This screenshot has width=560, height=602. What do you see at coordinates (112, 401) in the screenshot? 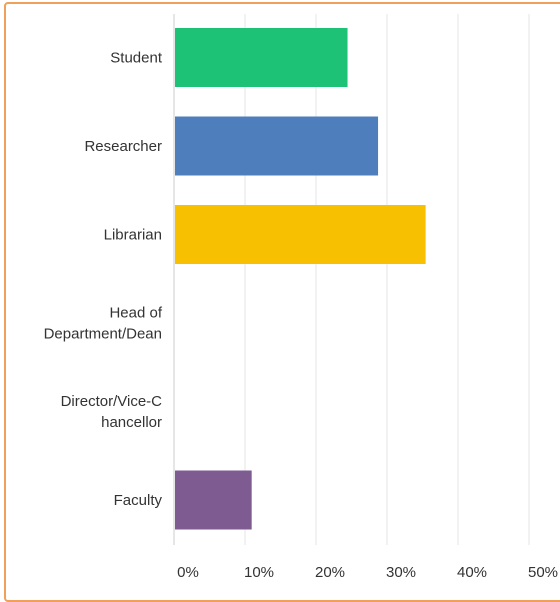
I see `category-label: Director/Vice-C` at bounding box center [112, 401].